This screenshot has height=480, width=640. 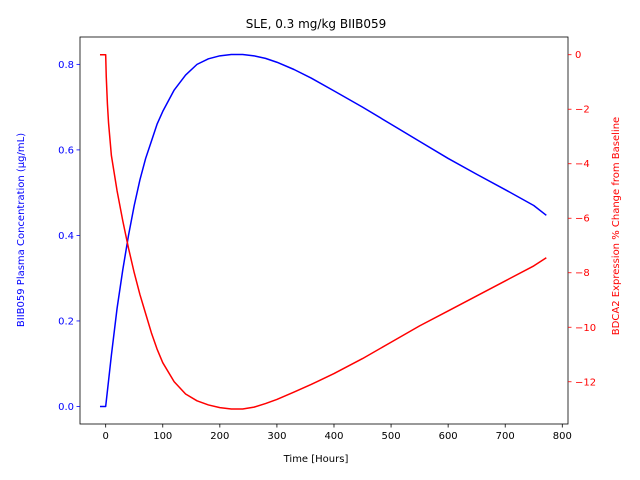 I want to click on y-right-tick-label: −4, so click(x=582, y=164).